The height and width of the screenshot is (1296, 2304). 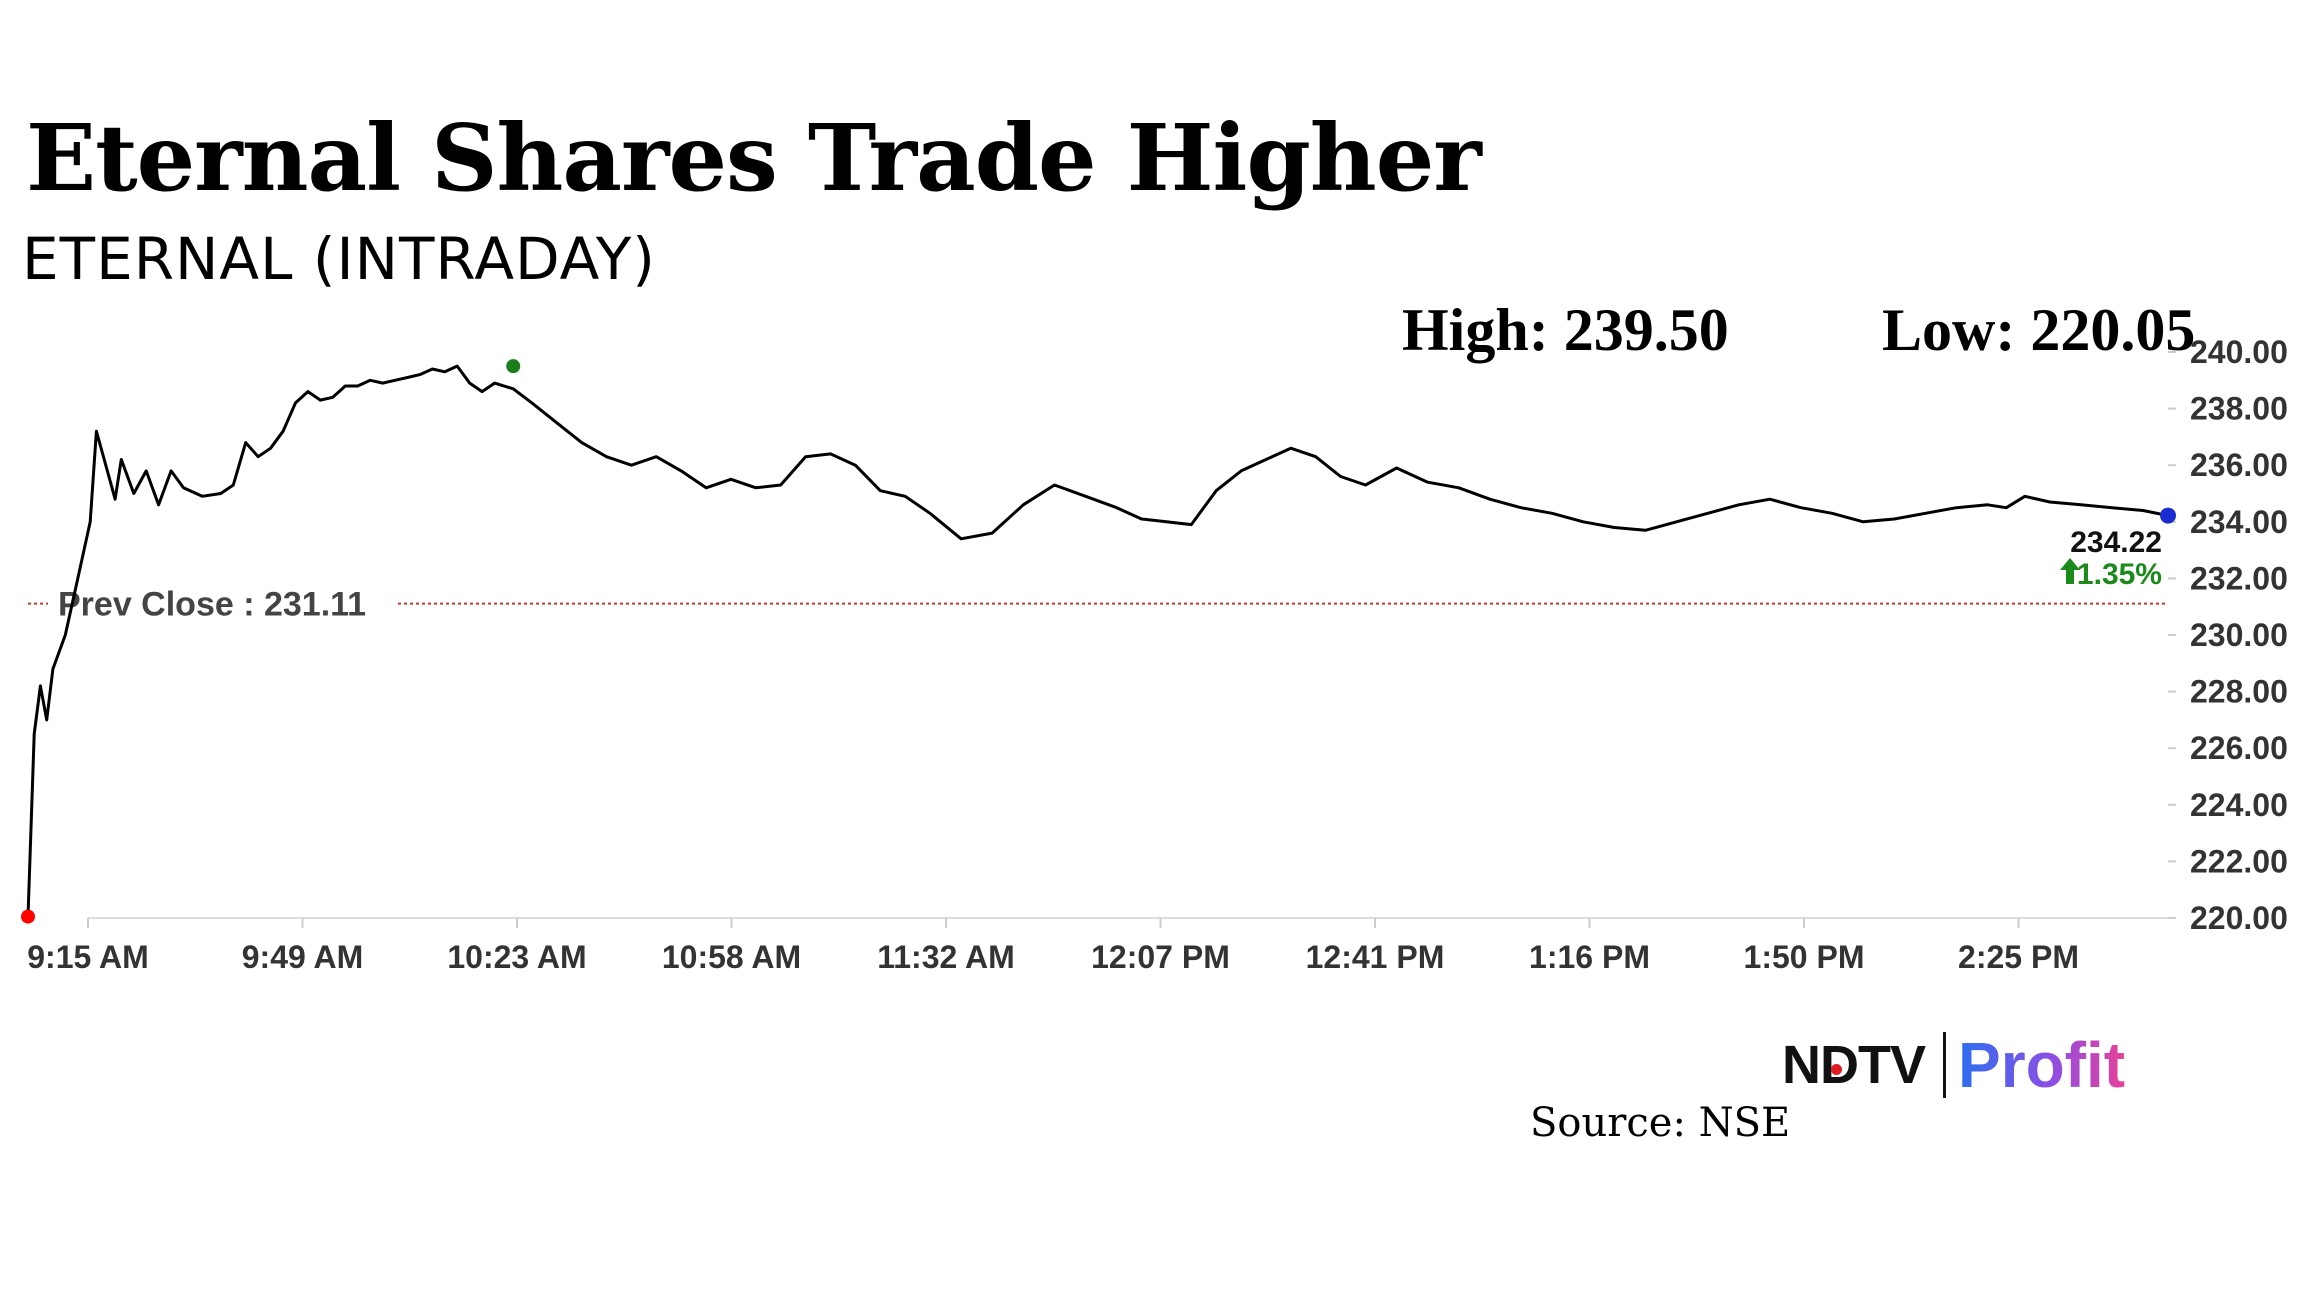 What do you see at coordinates (2039, 330) in the screenshot?
I see `day-low-text: Low: 220.05` at bounding box center [2039, 330].